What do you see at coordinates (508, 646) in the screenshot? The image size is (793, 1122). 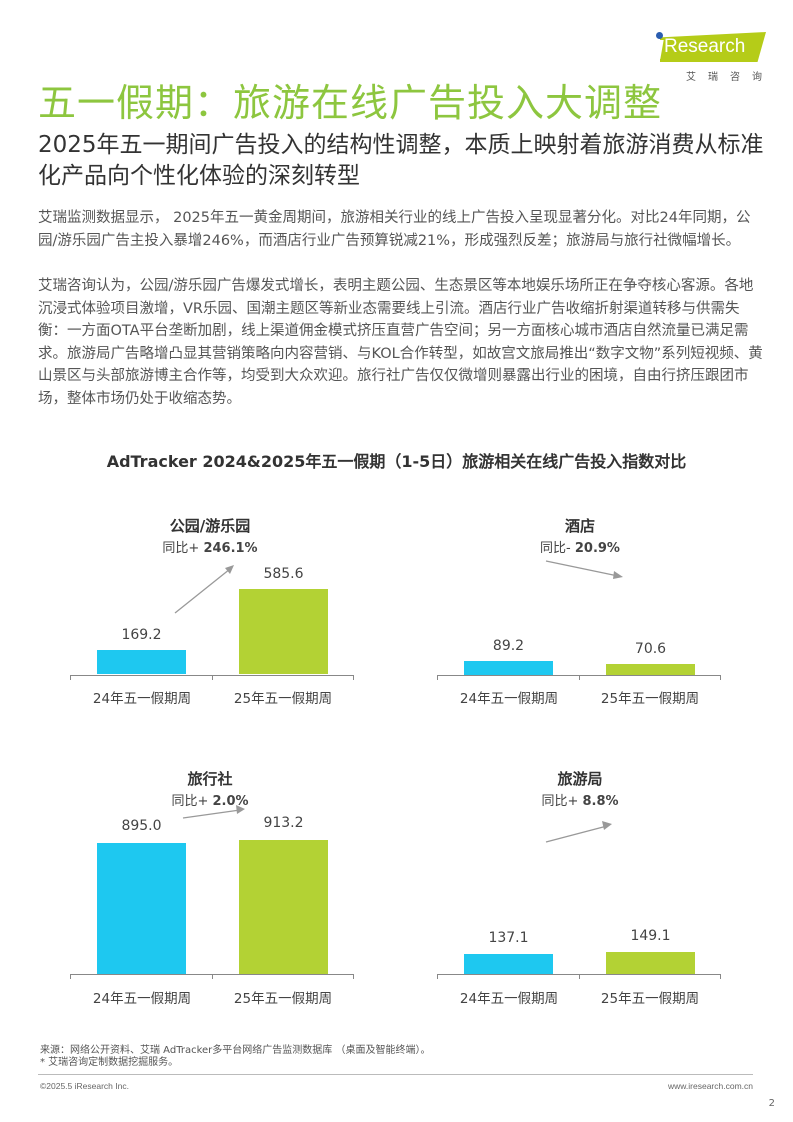 I see `bar-value-2024: 89.2` at bounding box center [508, 646].